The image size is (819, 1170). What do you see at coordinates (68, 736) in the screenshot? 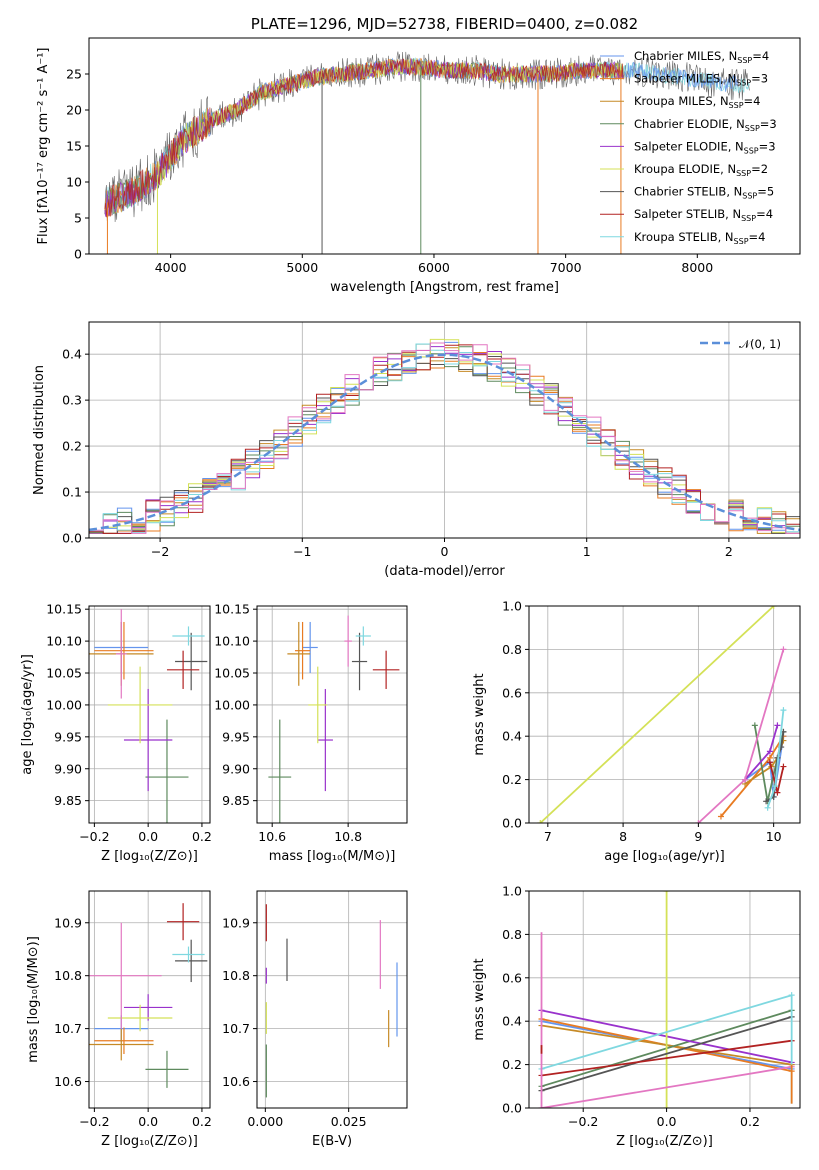
I see `y-tick-label: 9.95` at bounding box center [68, 736].